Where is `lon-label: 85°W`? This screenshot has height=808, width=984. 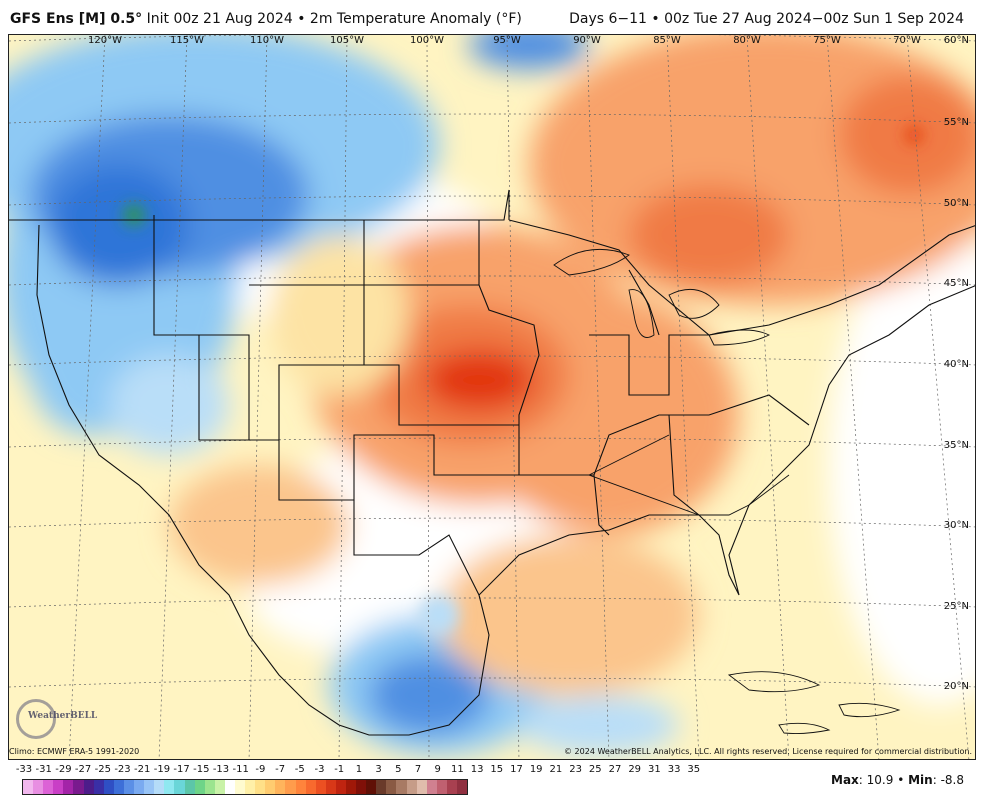 lon-label: 85°W is located at coordinates (667, 40).